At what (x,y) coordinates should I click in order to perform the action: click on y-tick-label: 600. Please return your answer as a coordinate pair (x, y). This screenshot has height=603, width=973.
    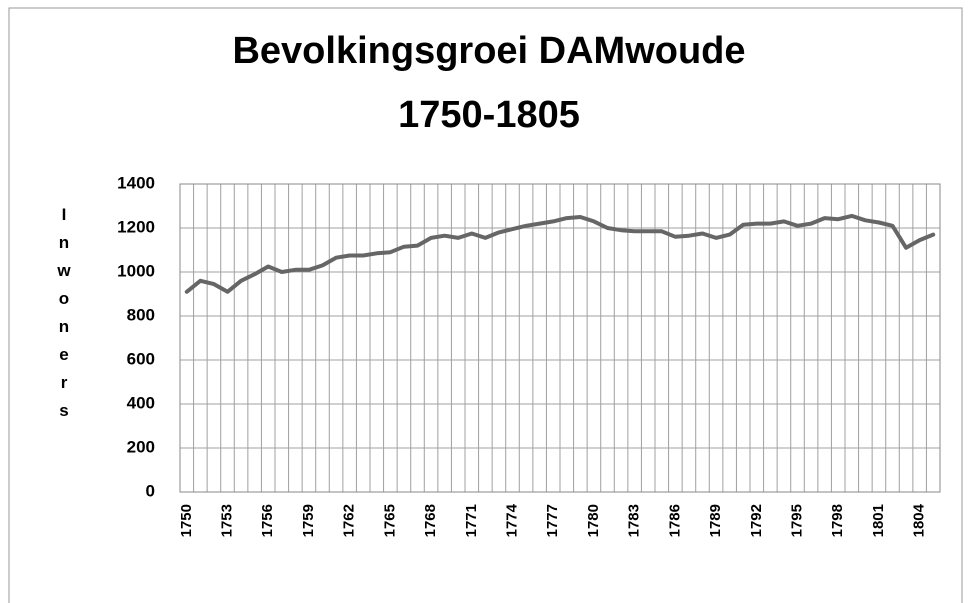
    Looking at the image, I should click on (141, 358).